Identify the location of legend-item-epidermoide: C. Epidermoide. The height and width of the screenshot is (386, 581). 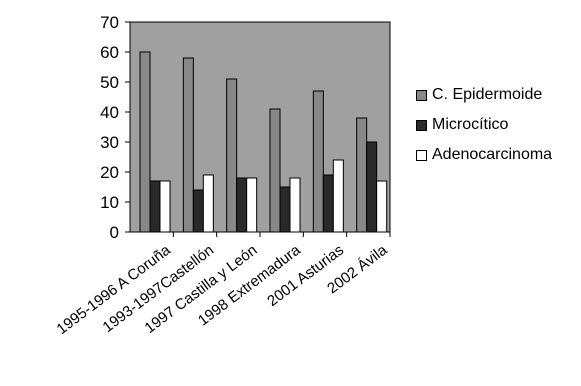
(484, 95).